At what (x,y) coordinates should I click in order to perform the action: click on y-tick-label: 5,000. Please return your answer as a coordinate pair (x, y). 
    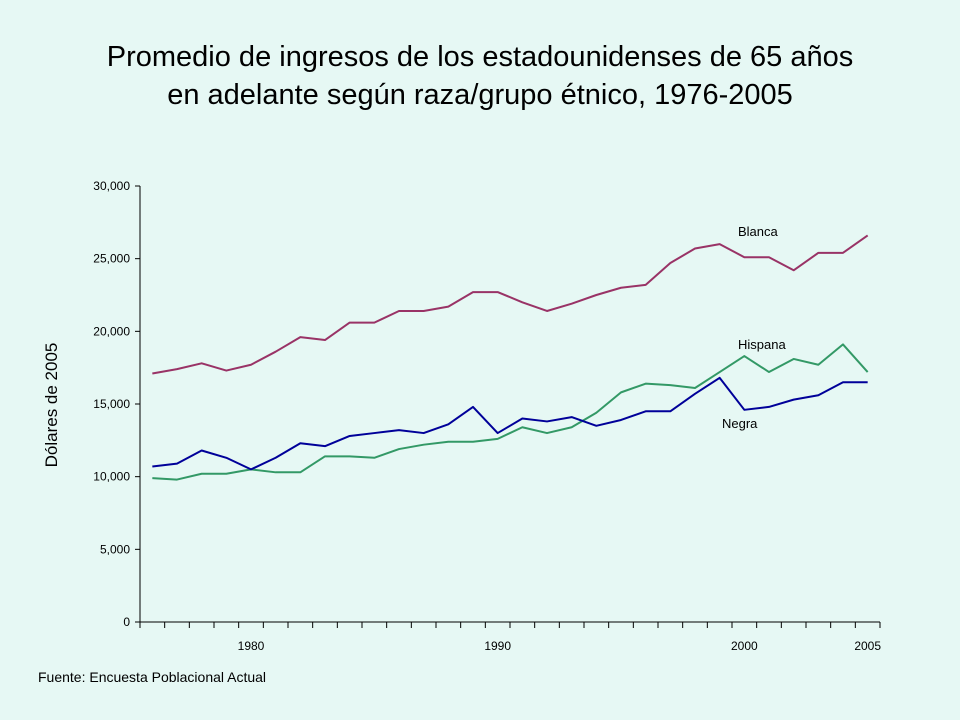
    Looking at the image, I should click on (115, 549).